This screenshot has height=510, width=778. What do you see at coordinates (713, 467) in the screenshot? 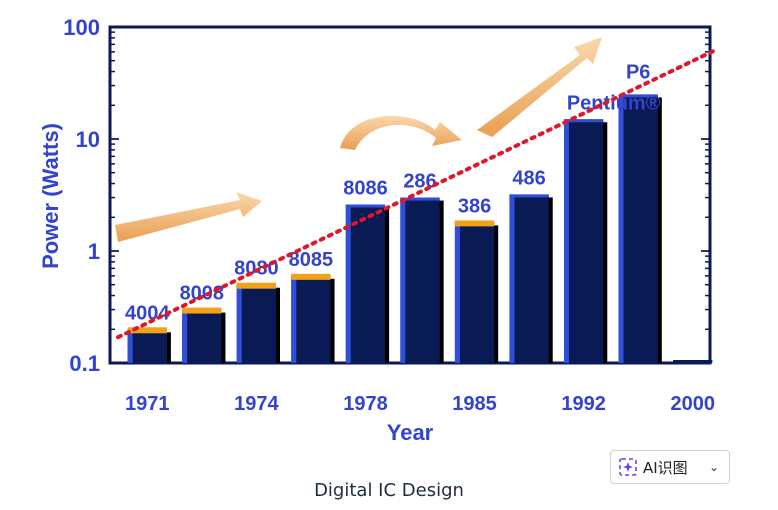
I see `chevron-down-icon: ⌄` at bounding box center [713, 467].